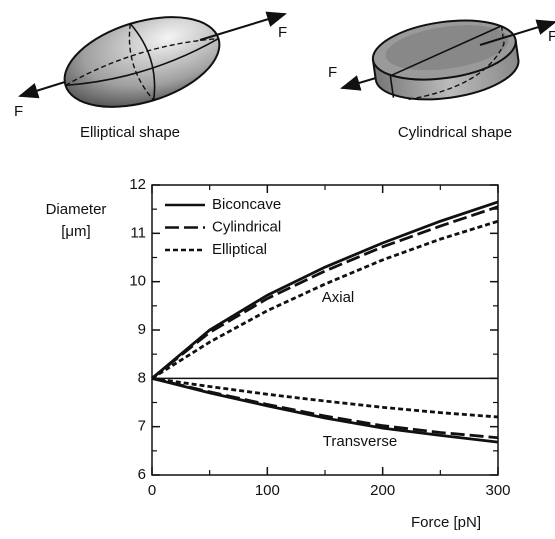 The image size is (555, 539). Describe the element at coordinates (338, 297) in the screenshot. I see `annotation: Axial` at that location.